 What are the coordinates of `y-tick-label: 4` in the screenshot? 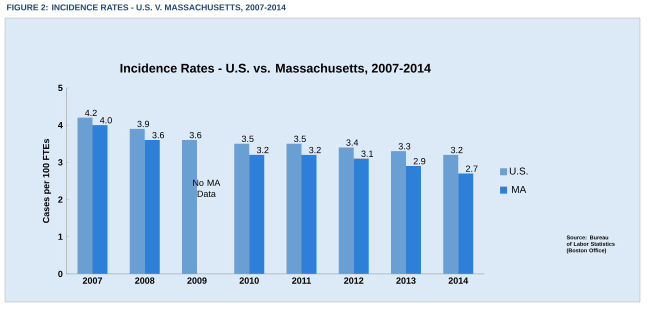 It's located at (60, 125).